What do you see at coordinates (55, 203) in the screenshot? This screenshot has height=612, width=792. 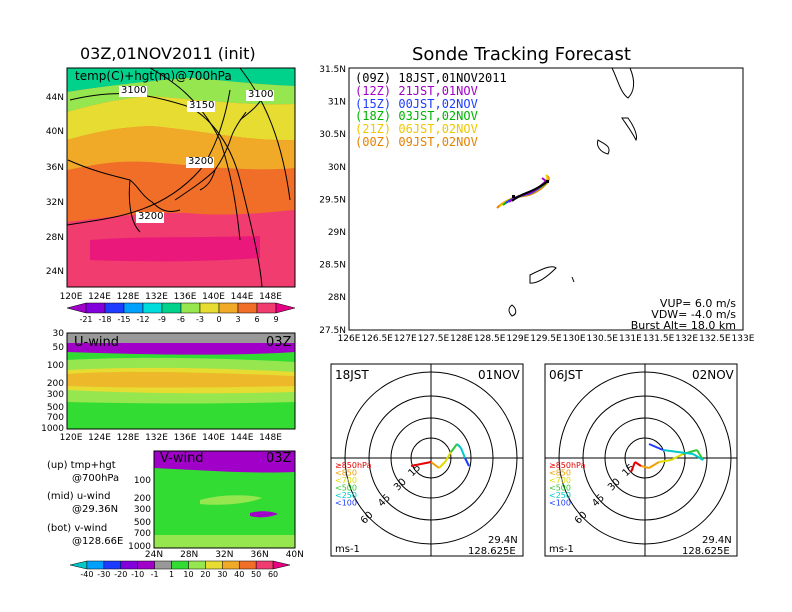 I see `lat-tick-label: 32N` at bounding box center [55, 203].